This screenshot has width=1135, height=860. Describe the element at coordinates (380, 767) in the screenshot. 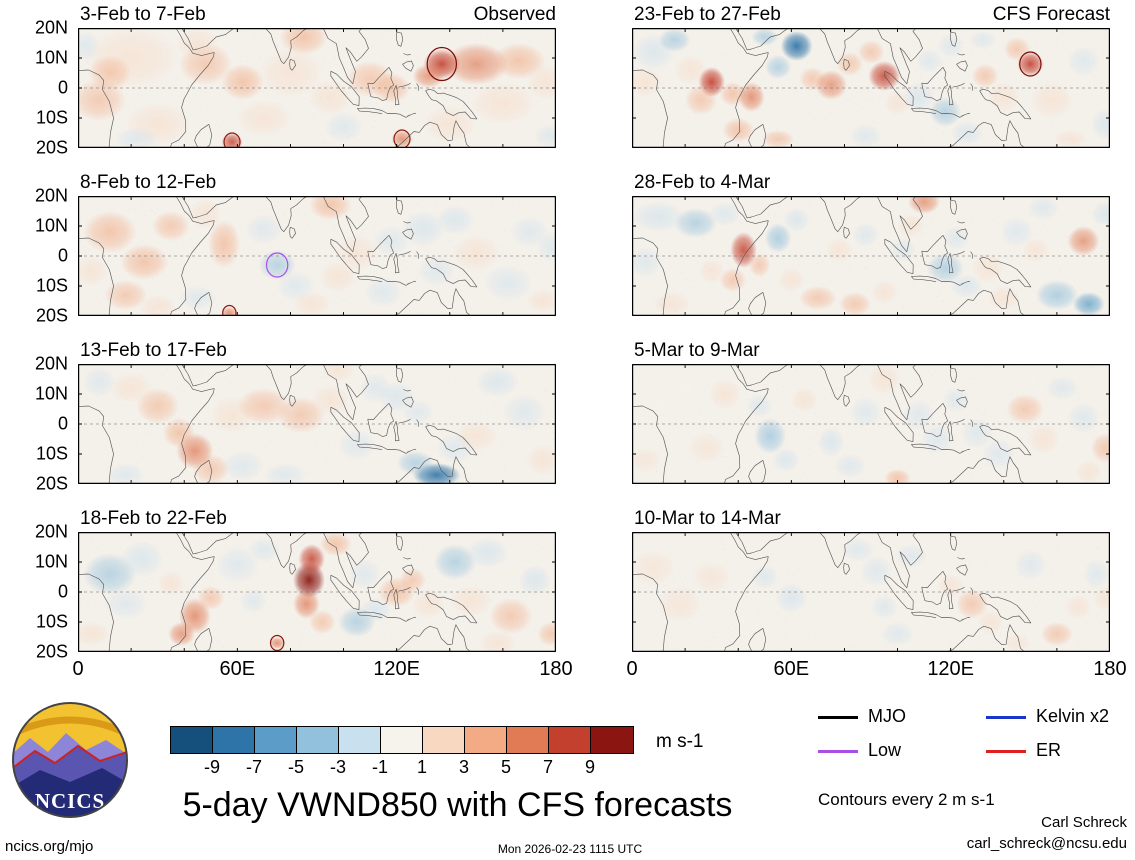

I see `colorbar-tick-label: -1` at that location.